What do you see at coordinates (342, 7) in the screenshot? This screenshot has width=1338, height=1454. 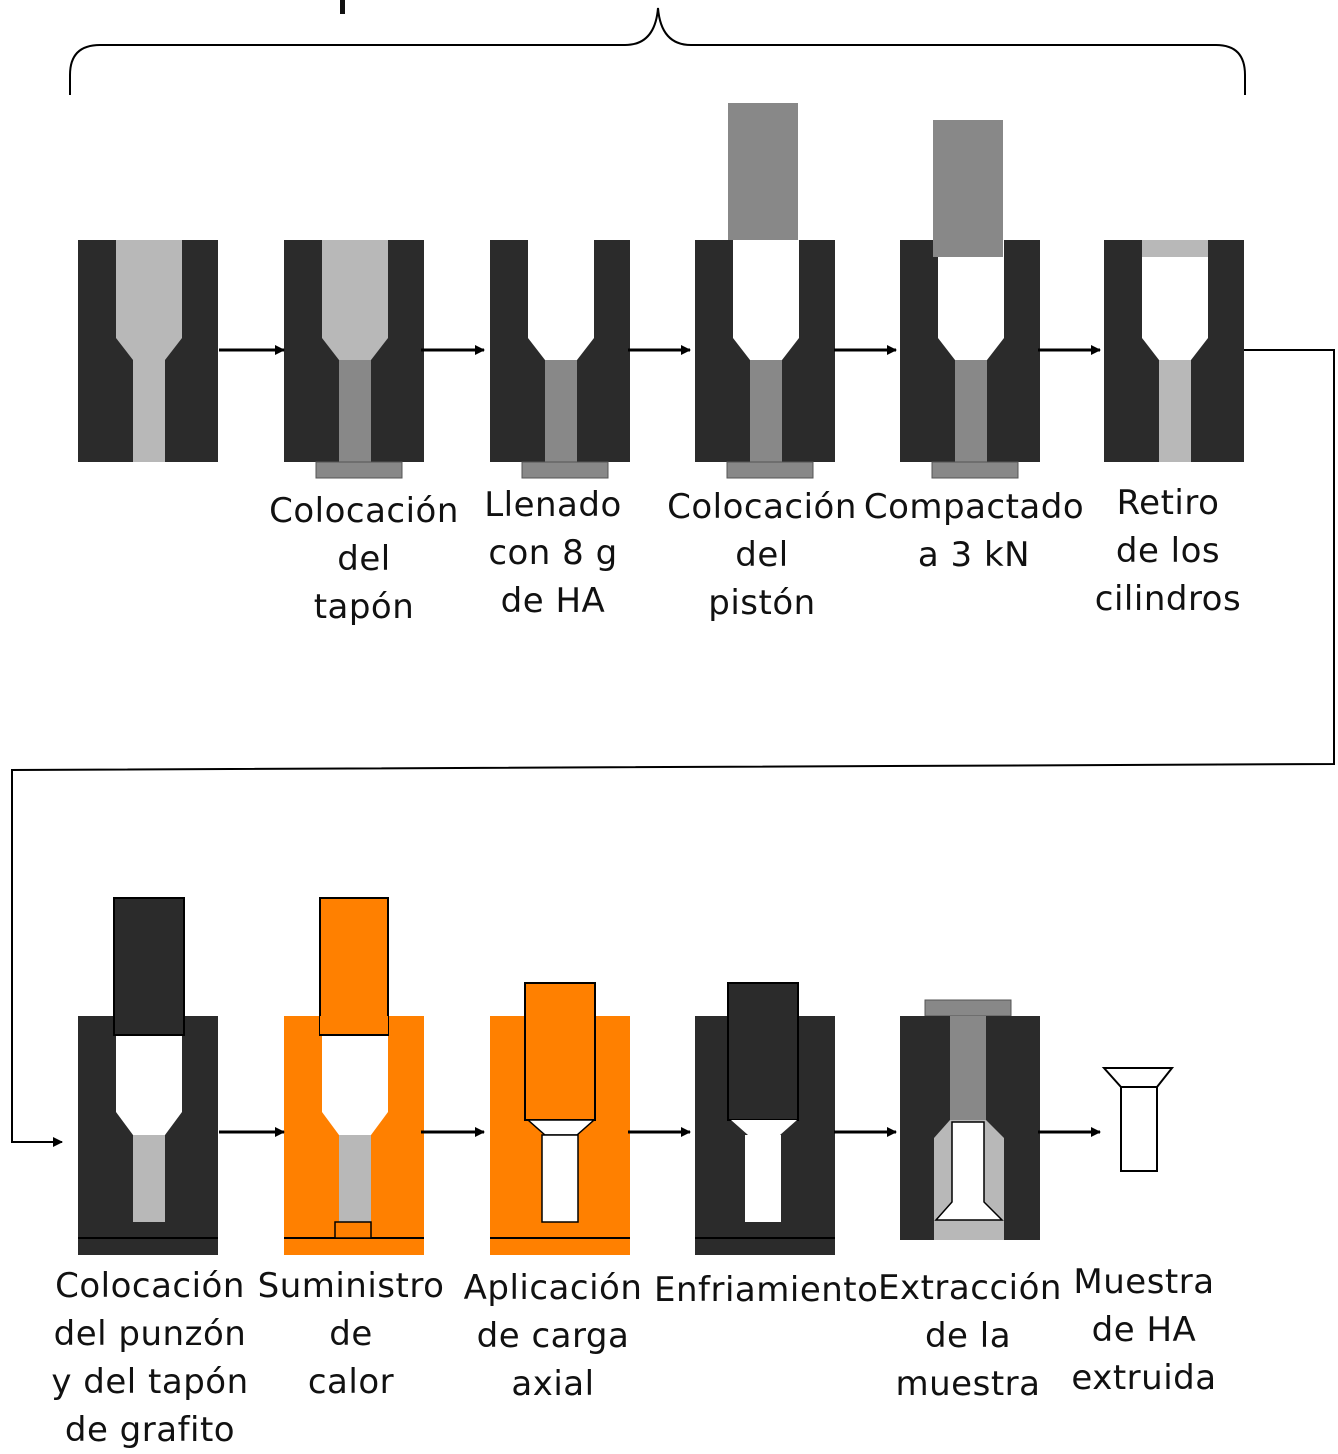 I see `cropped-title-fragment` at bounding box center [342, 7].